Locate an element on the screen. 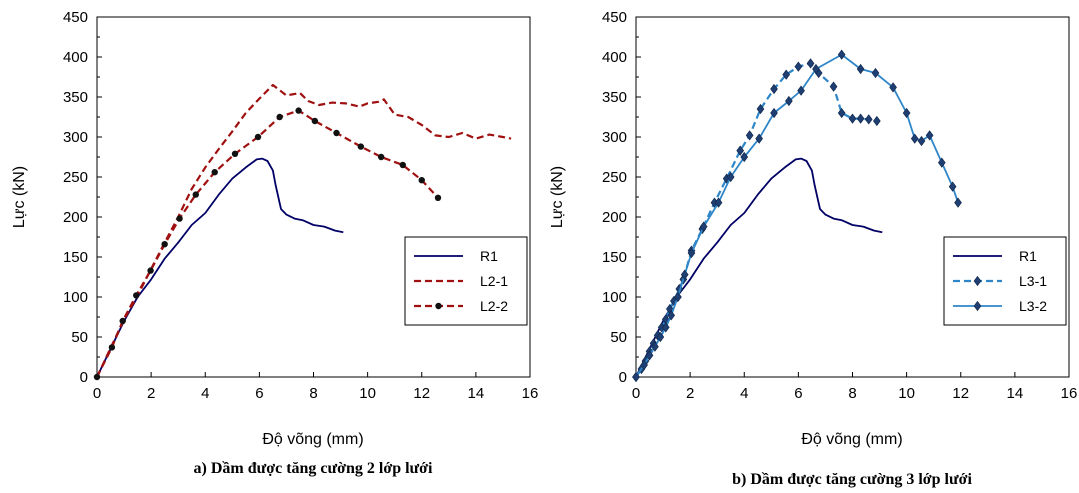 The height and width of the screenshot is (493, 1079). panel-b-xtick-label: 14 is located at coordinates (1015, 393).